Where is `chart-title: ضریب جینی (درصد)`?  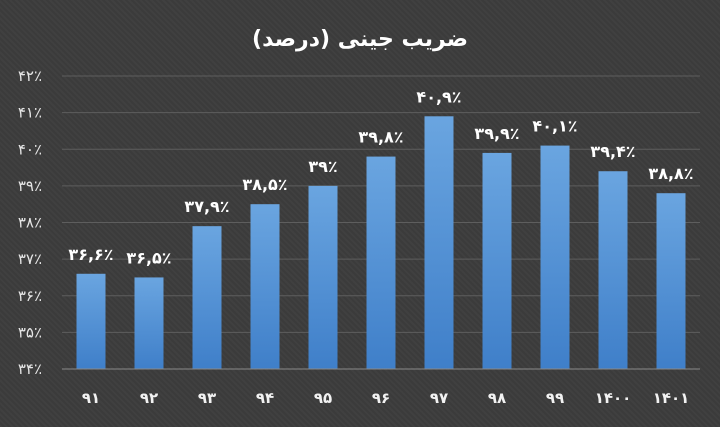 chart-title: ضریب جینی (درصد) is located at coordinates (360, 39).